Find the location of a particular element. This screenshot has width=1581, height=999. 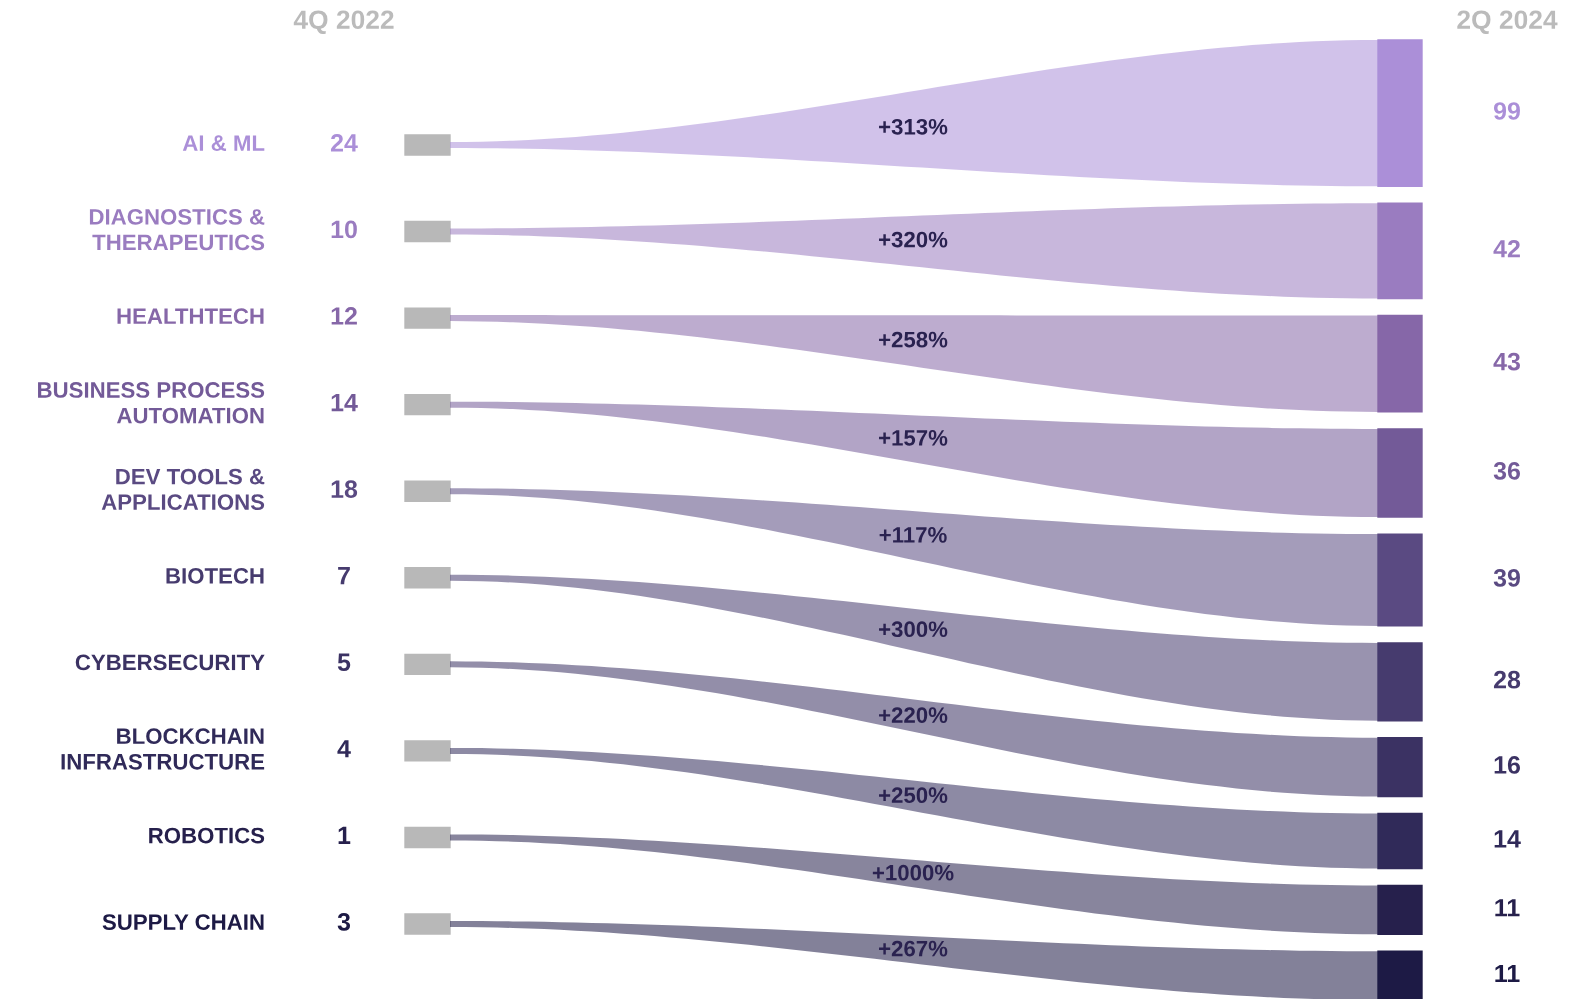

text: +1000% is located at coordinates (913, 872).